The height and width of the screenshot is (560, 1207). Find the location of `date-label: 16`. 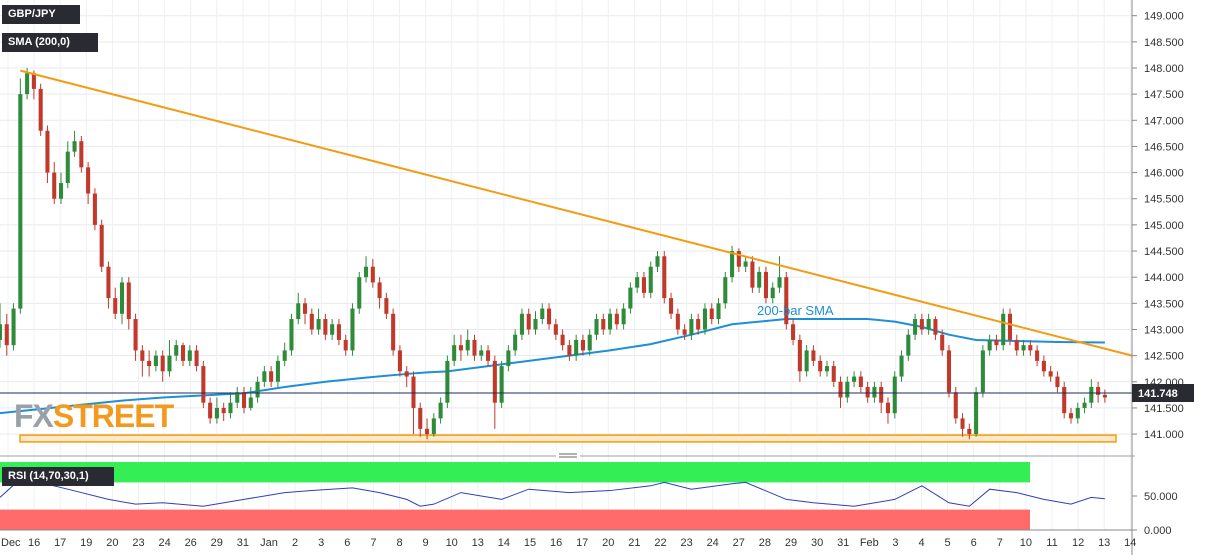

date-label: 16 is located at coordinates (34, 543).